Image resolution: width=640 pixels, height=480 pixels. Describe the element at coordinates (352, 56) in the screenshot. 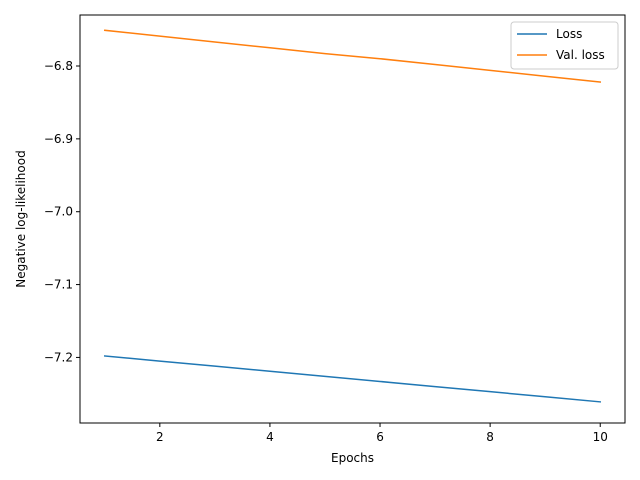

I see `series-line-val-loss` at that location.